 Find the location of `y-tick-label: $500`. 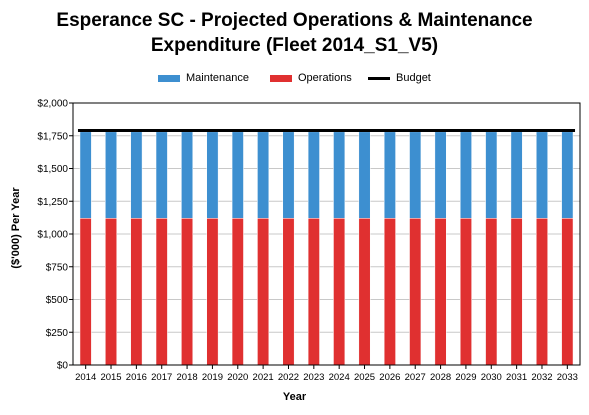

y-tick-label: $500 is located at coordinates (57, 300).